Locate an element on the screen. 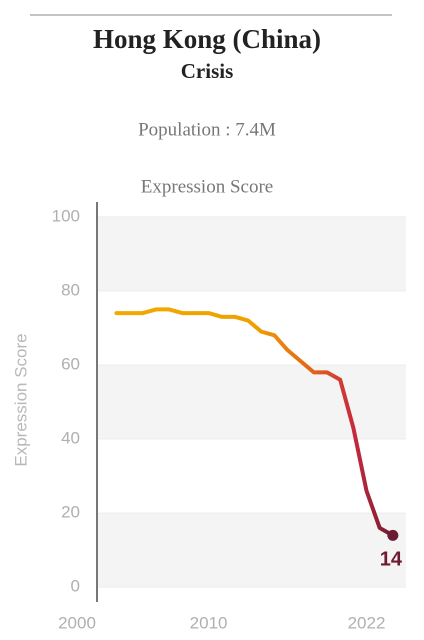 The width and height of the screenshot is (424, 640). x-tick-label: 2022 is located at coordinates (367, 622).